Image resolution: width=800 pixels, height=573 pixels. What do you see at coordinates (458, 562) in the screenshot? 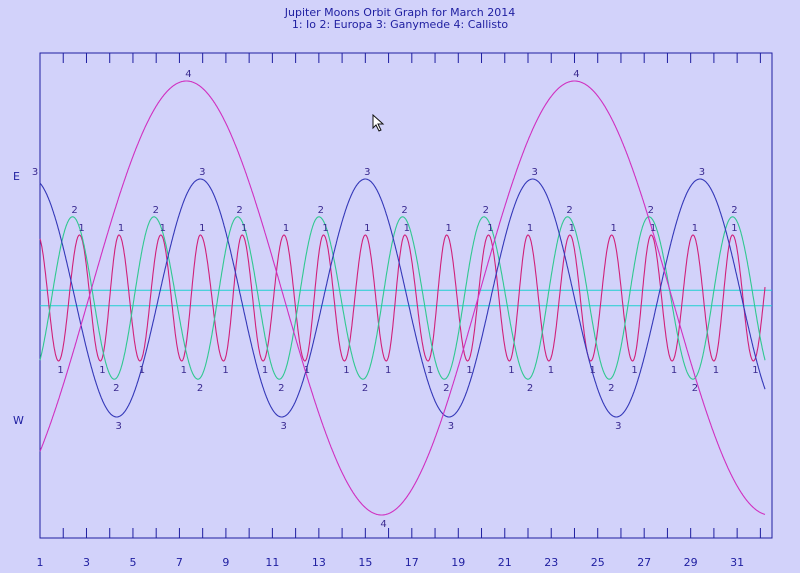
I see `x-tick-label: 19` at bounding box center [458, 562].